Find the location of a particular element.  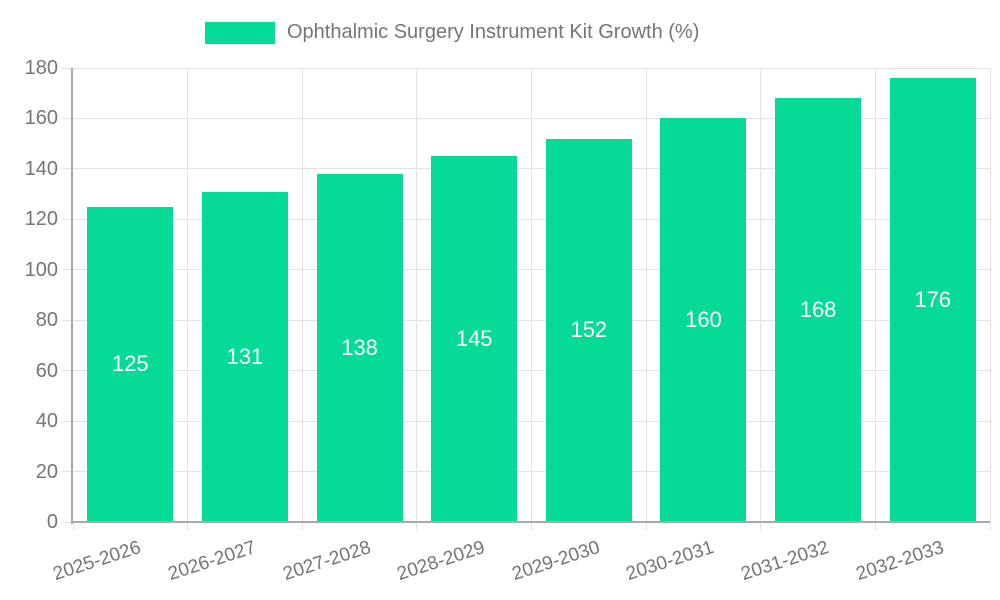

bar-value-label: 160 is located at coordinates (703, 320).